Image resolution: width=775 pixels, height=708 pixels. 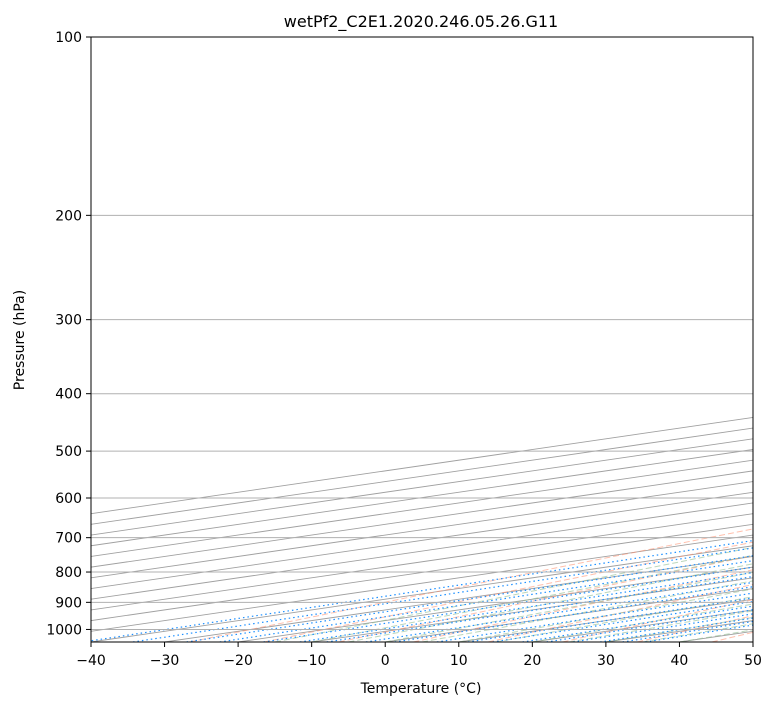 I want to click on x-tick-label: −10, so click(x=312, y=661).